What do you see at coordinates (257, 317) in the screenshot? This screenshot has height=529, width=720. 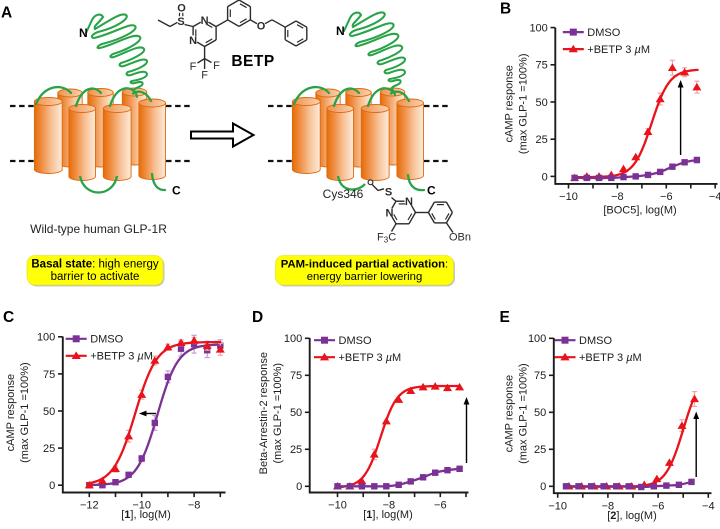 I see `svg-text: D` at bounding box center [257, 317].